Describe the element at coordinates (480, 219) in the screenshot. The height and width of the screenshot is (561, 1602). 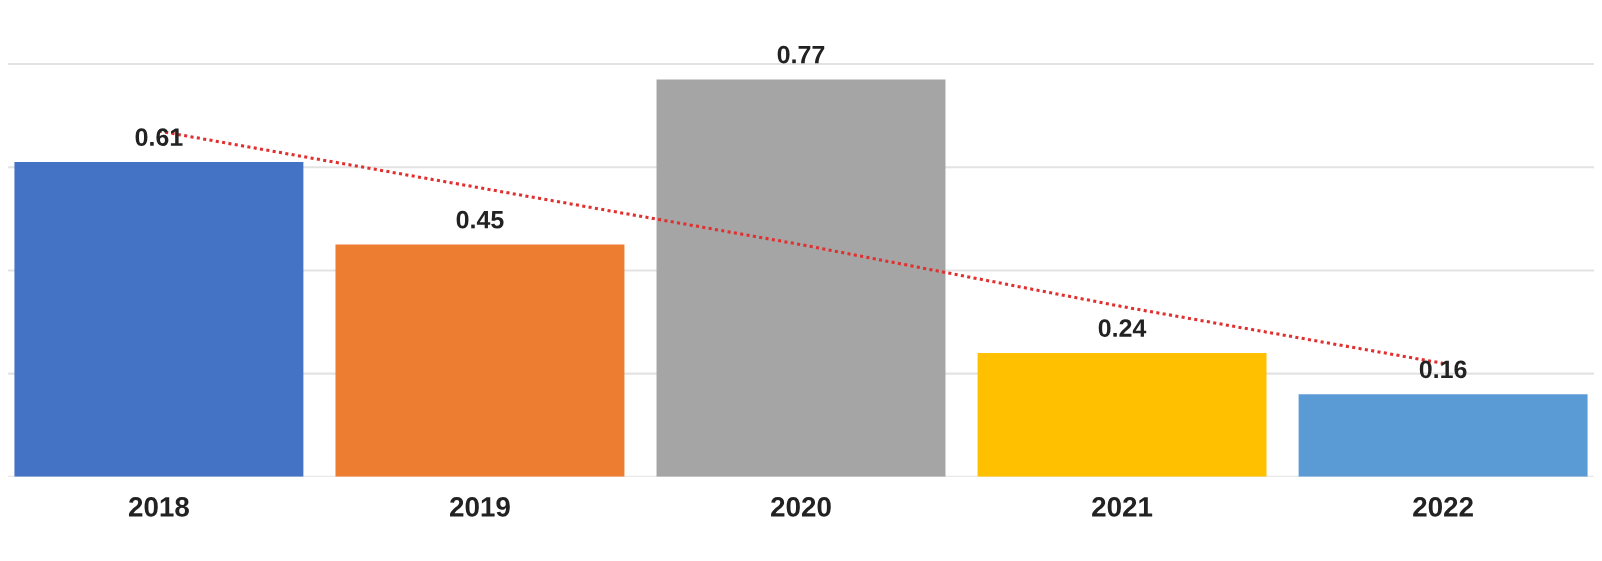
I see `data-label: 0.45` at that location.